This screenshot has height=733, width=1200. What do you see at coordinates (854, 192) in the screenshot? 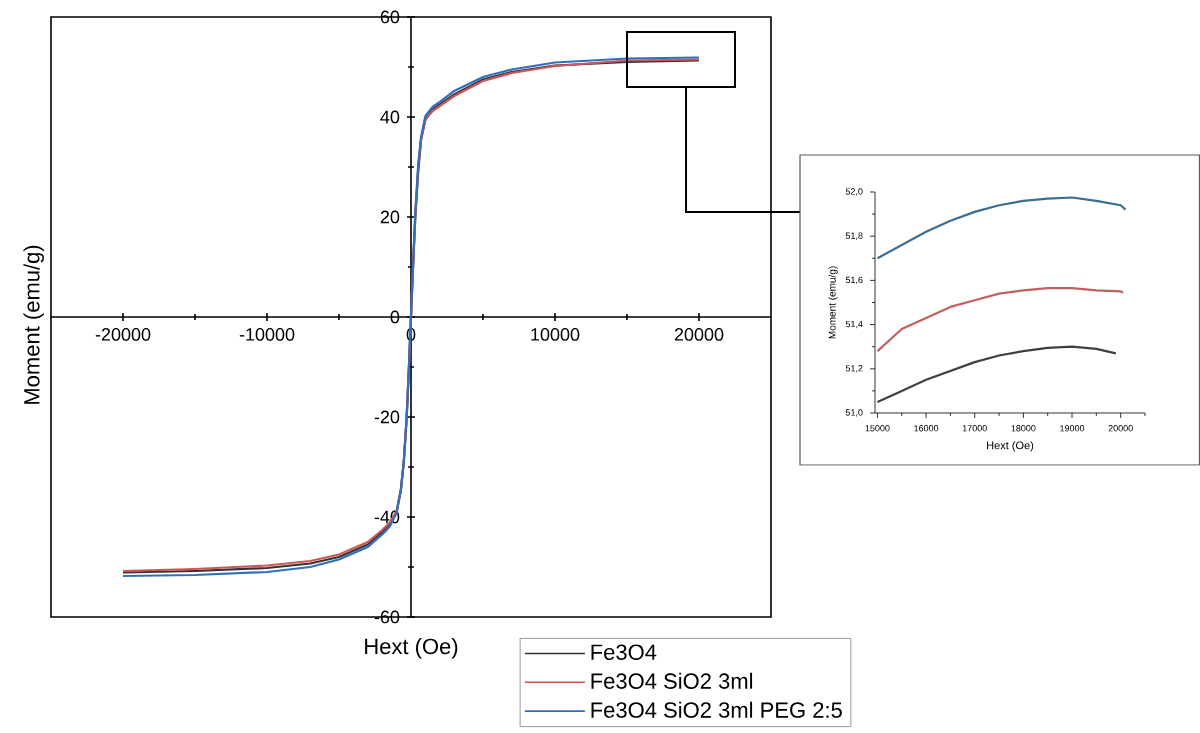
I see `y-tick-label: 52,0` at bounding box center [854, 192].